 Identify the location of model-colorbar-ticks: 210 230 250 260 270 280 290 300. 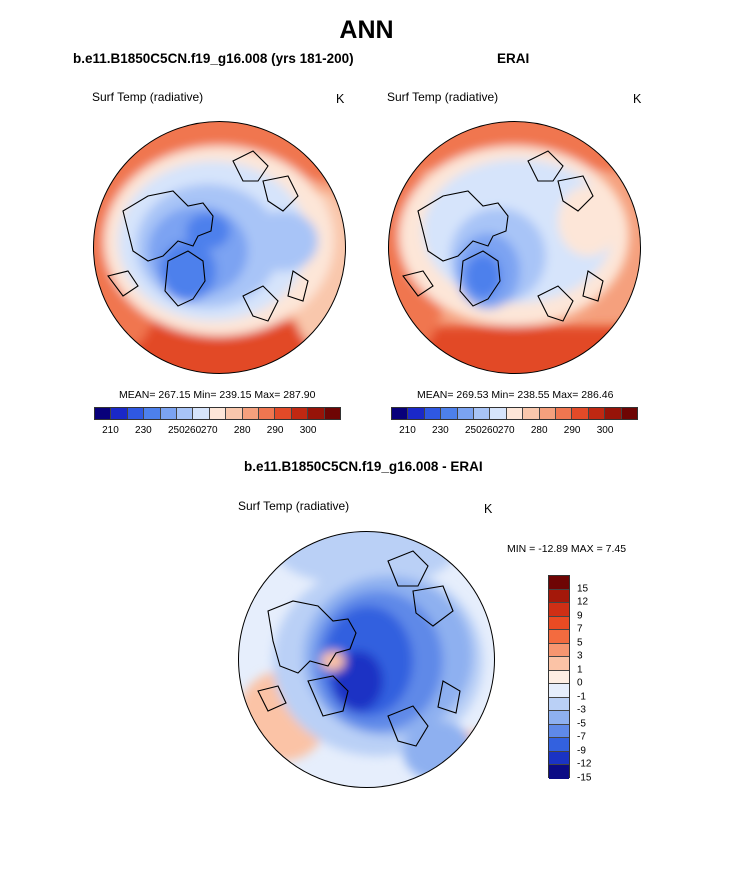
(217, 431).